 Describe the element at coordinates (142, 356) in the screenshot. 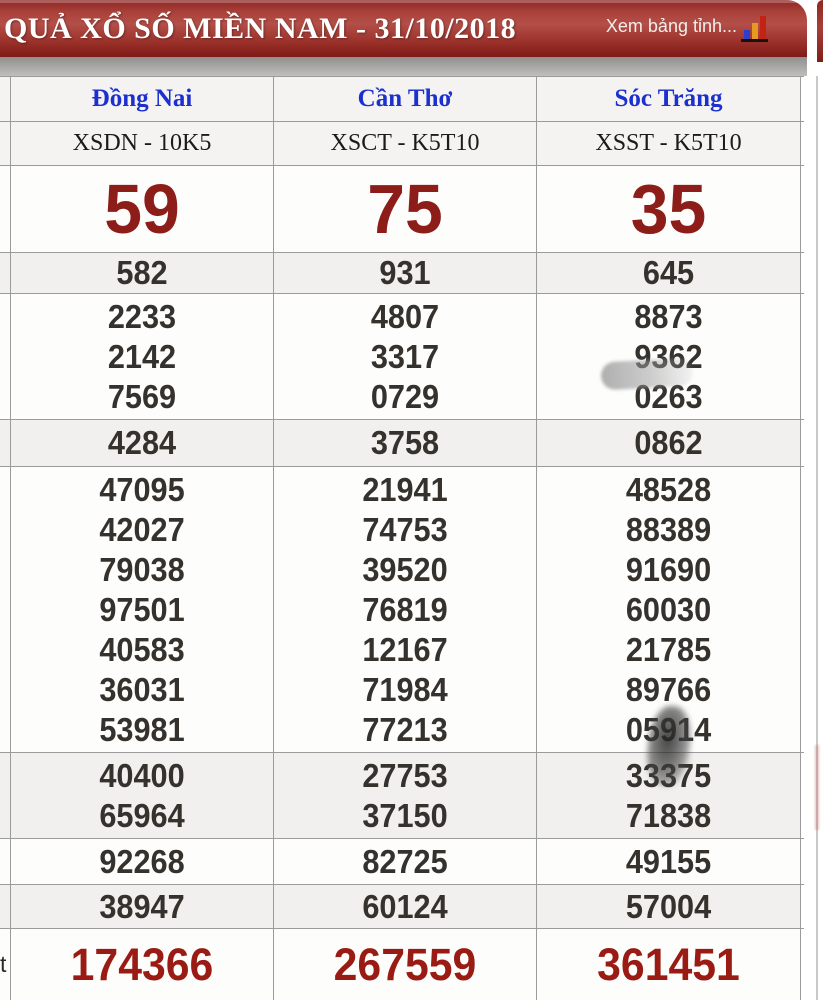

I see `result-cell: 2233 2142 7569` at that location.